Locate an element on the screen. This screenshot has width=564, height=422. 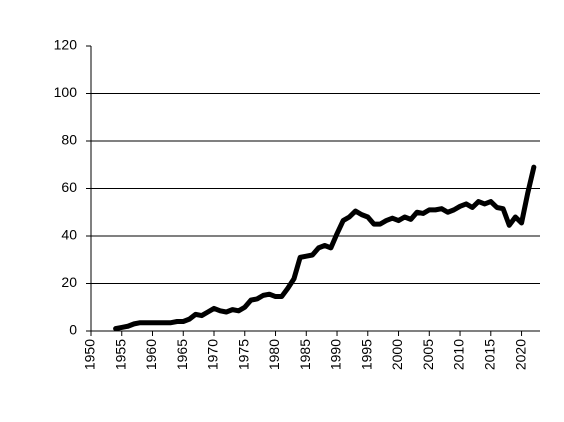
x-tick-label: 1975 is located at coordinates (243, 354).